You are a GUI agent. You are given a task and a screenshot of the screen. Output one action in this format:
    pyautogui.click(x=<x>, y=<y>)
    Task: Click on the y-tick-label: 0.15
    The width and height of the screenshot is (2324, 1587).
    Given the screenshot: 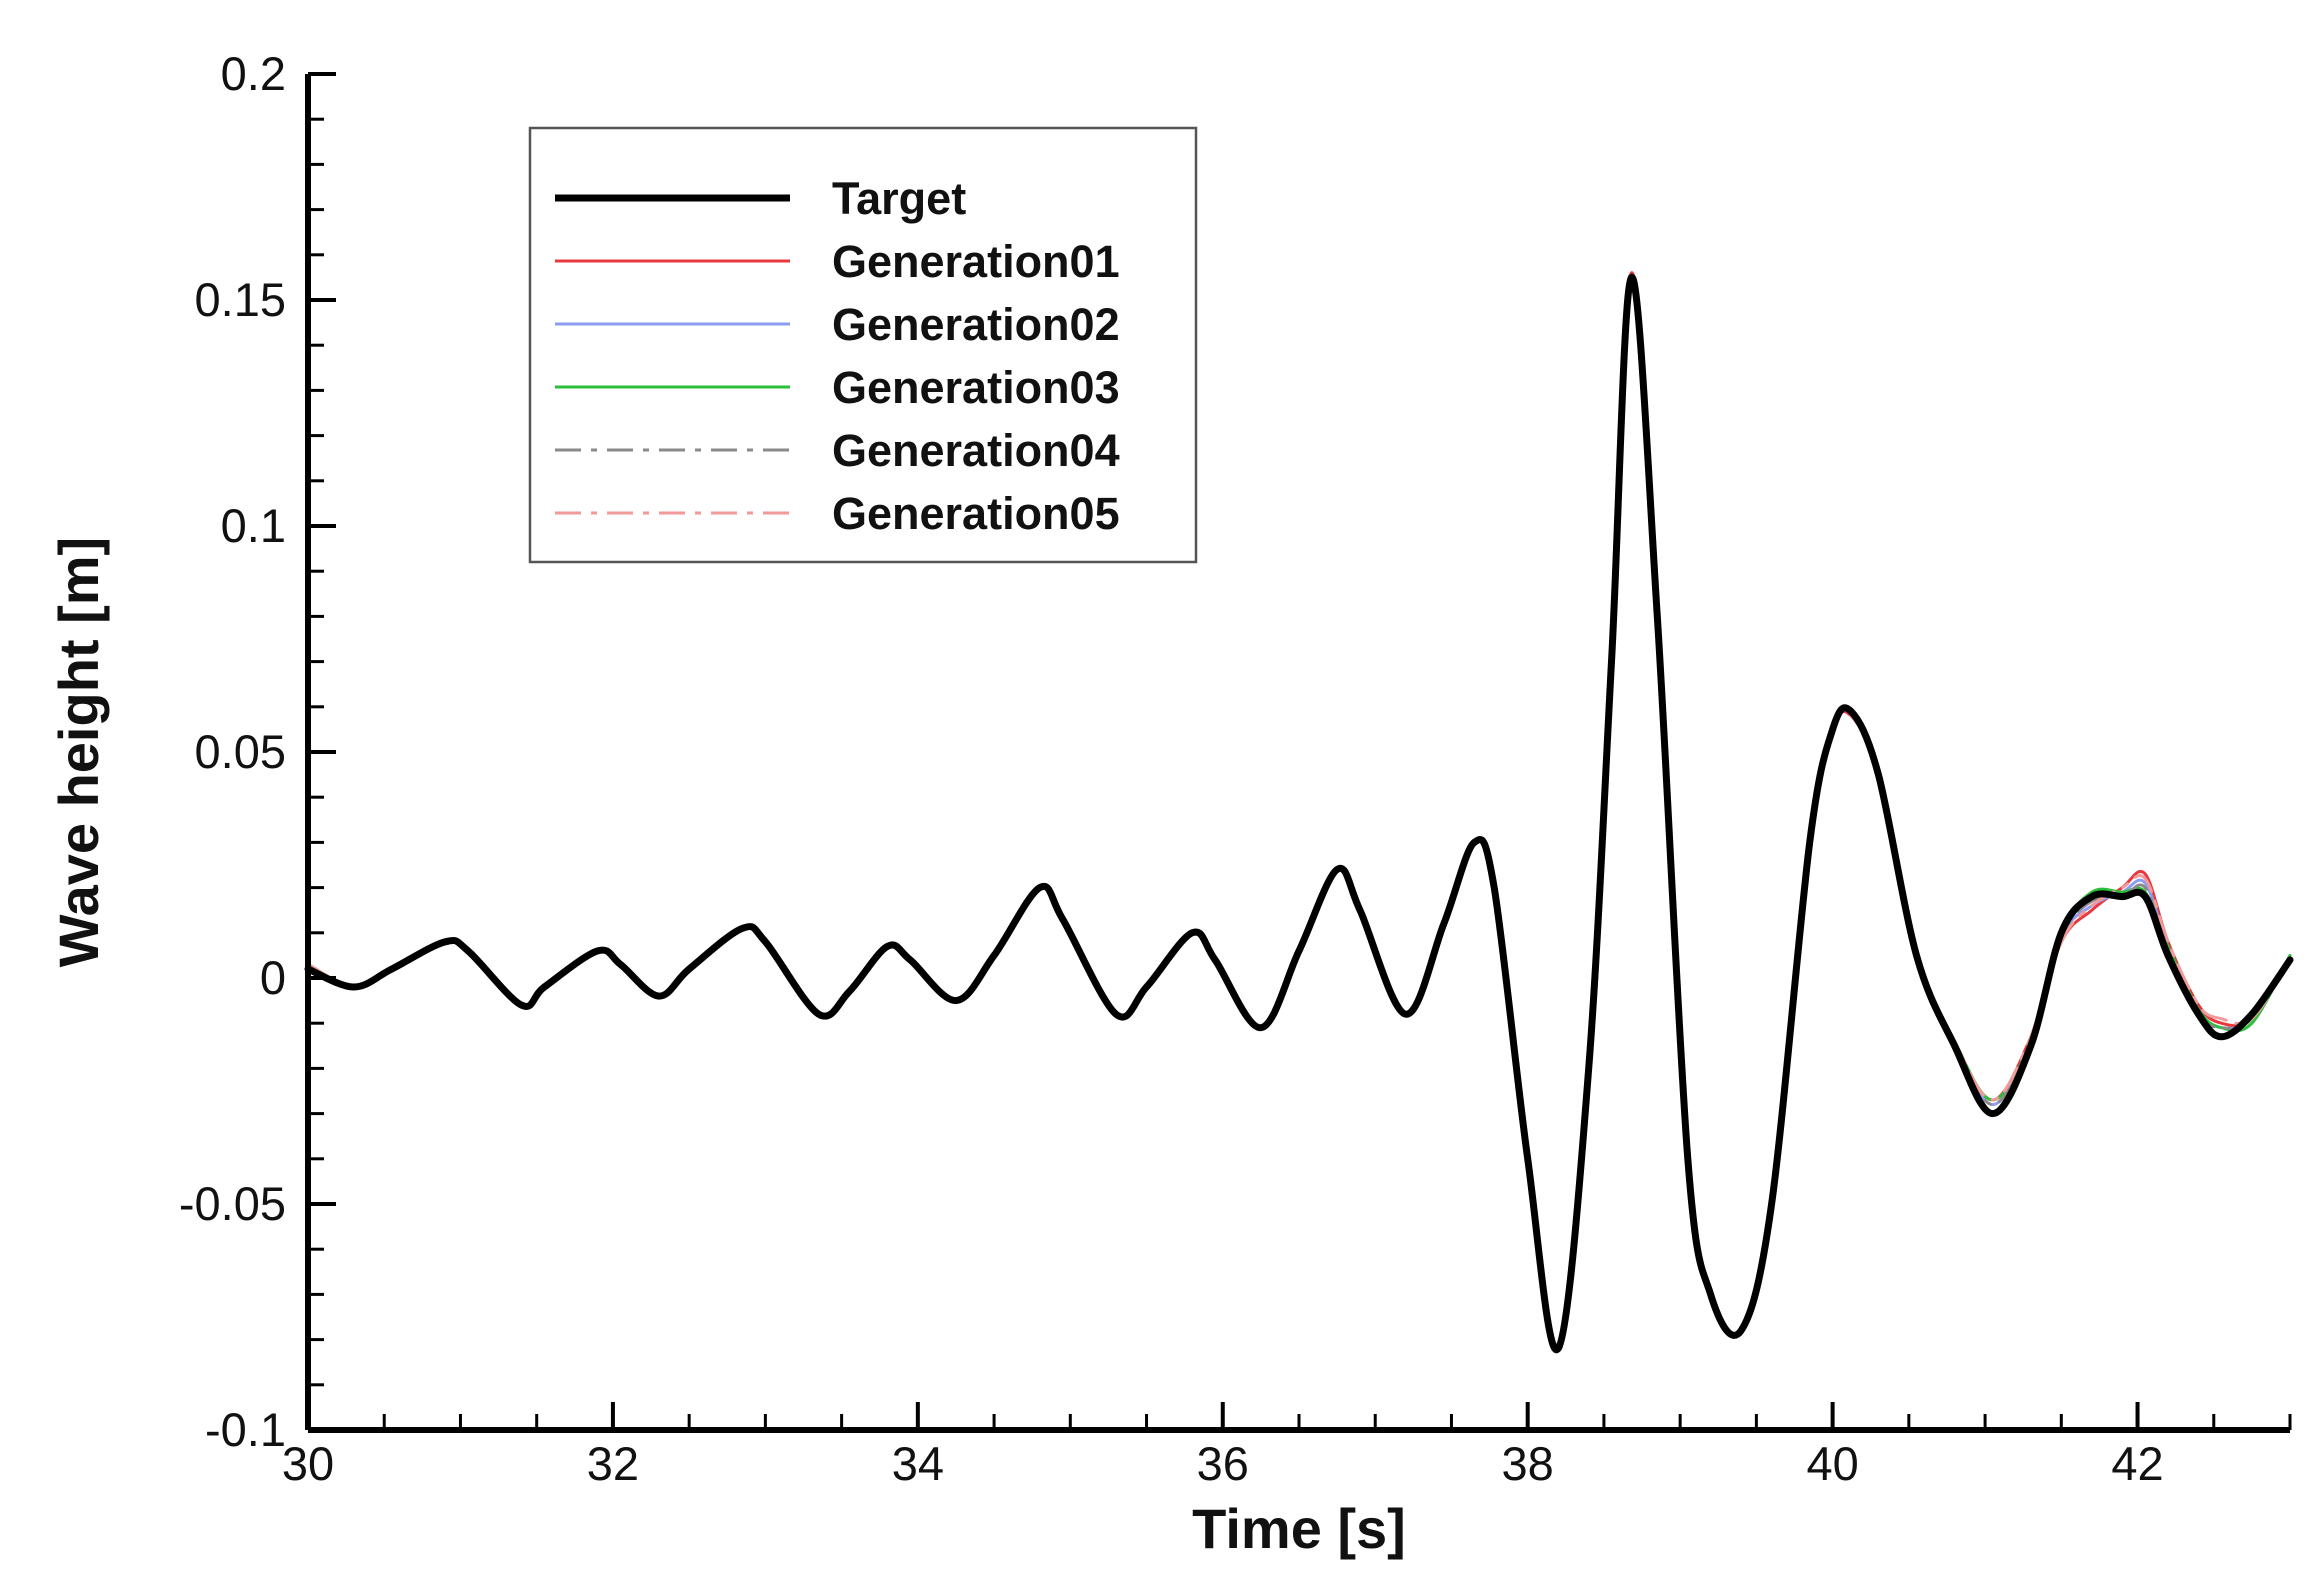 What is the action you would take?
    pyautogui.click(x=240, y=299)
    